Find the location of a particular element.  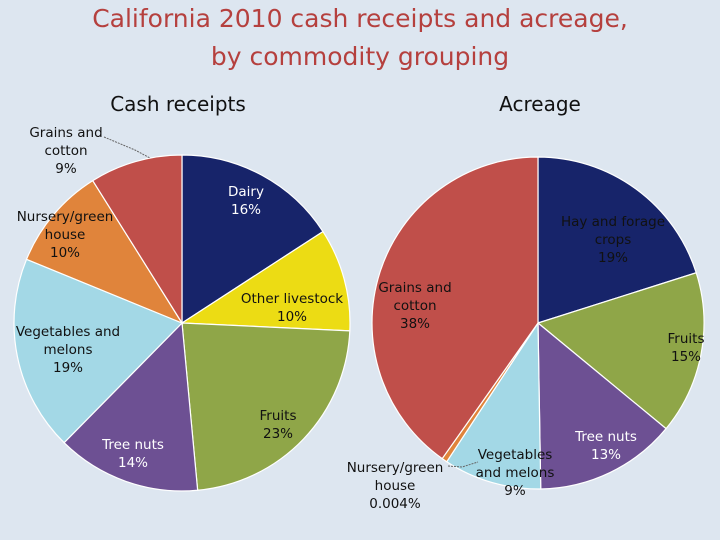

cash-slice-vegetables-and-melons is located at coordinates (98, 351).